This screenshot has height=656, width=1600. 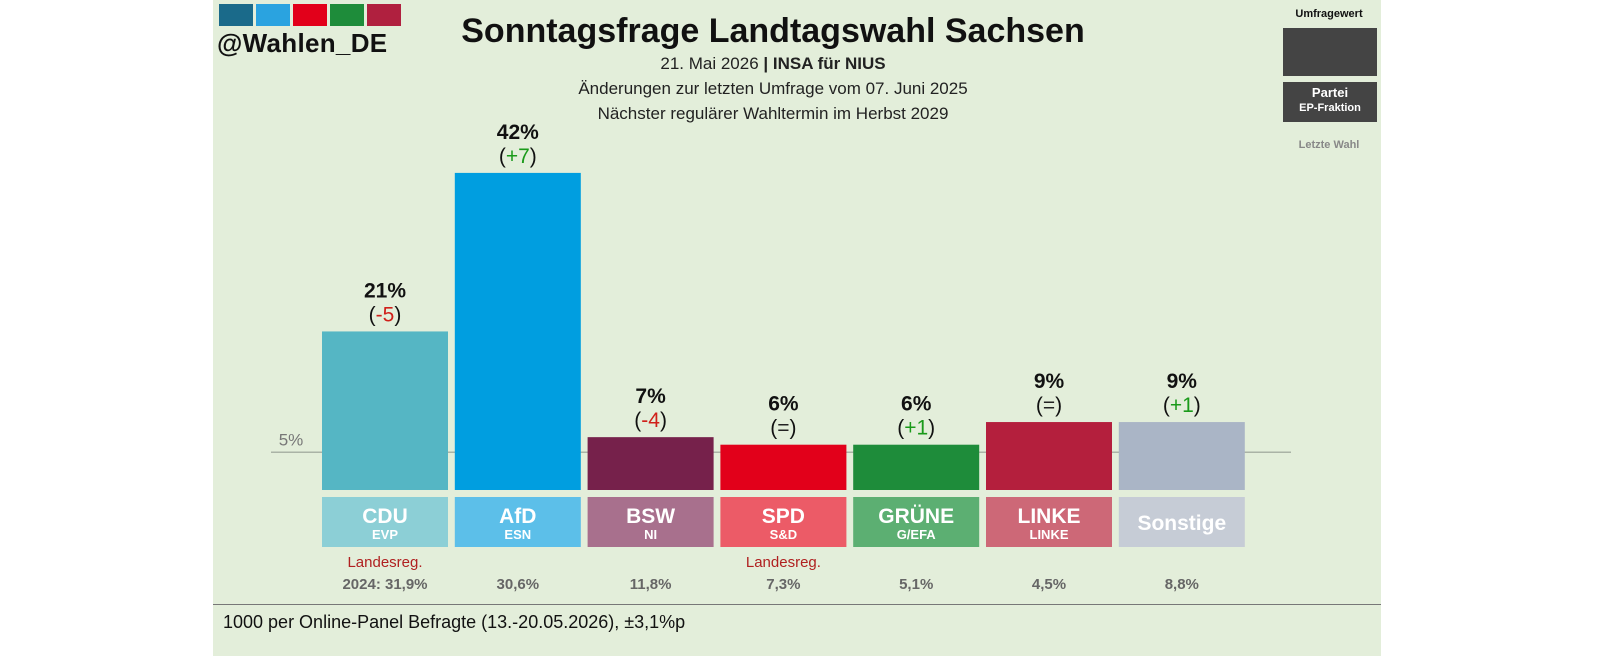 I want to click on footer-divider, so click(x=797, y=604).